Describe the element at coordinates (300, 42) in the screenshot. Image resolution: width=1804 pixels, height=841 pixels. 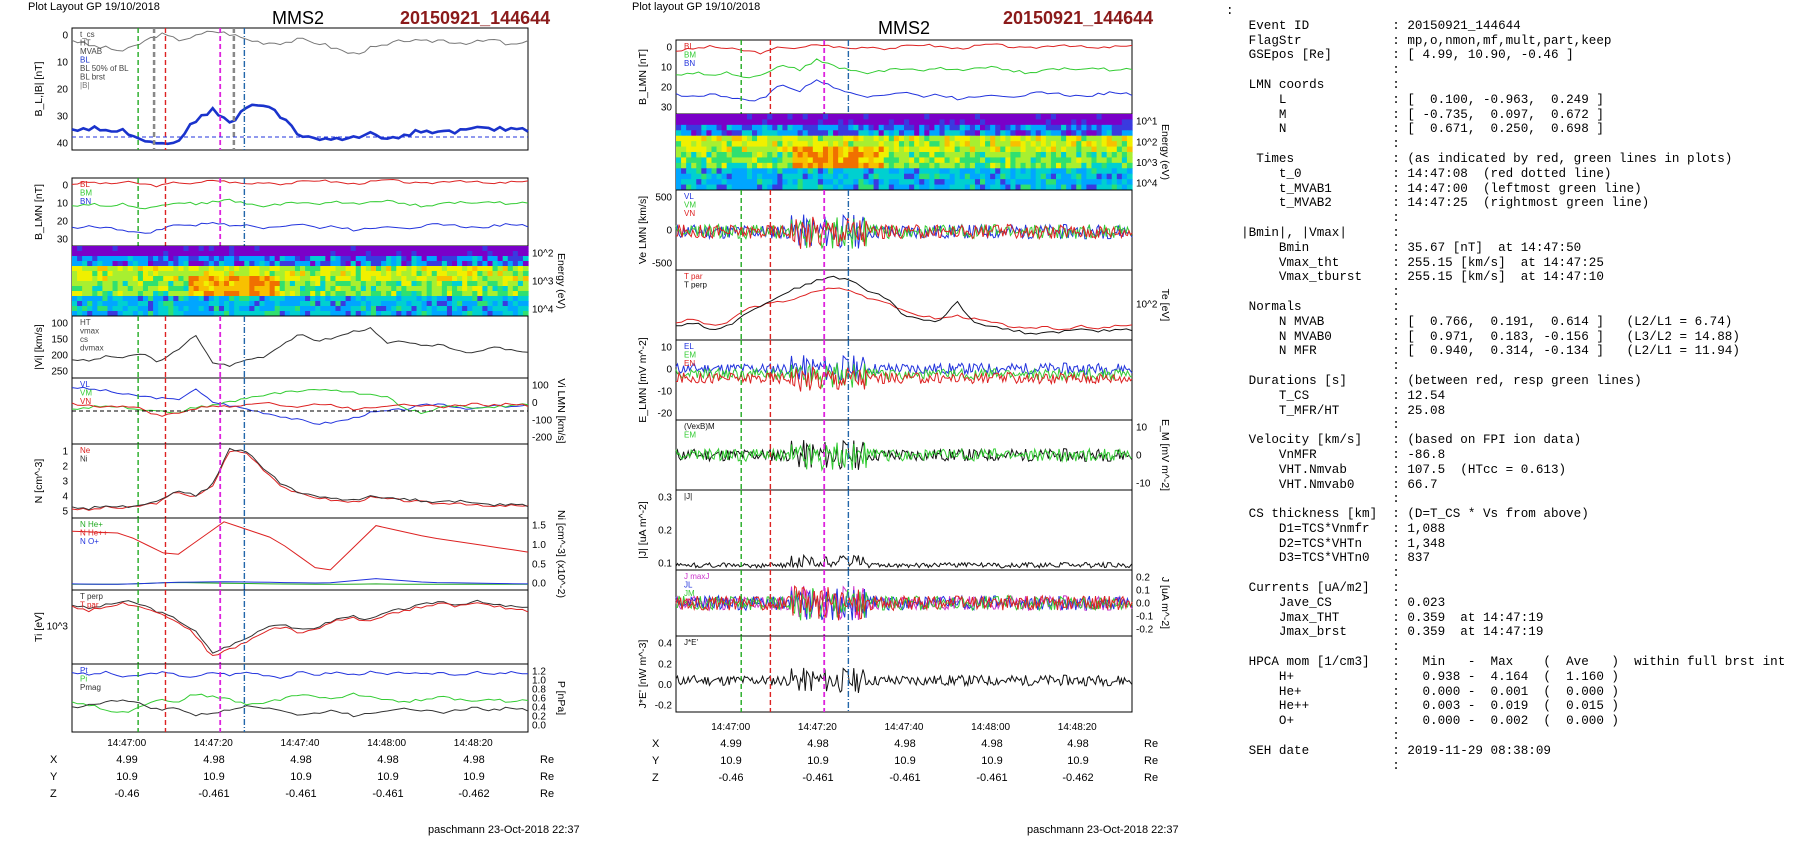
I see `series-|B|` at that location.